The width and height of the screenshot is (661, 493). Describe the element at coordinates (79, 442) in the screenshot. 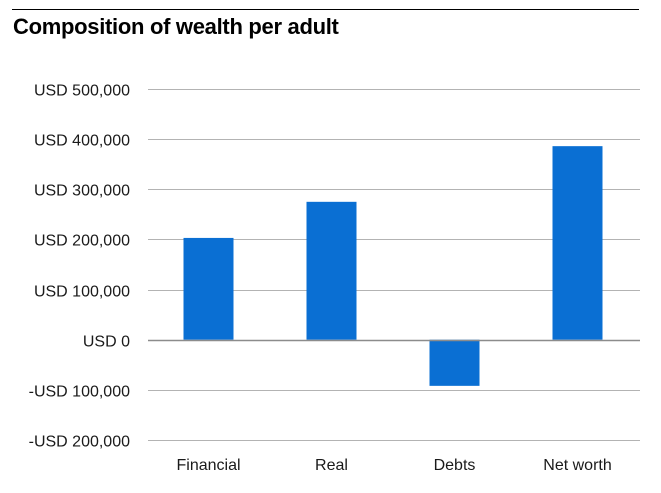

I see `y-tick-label: -USD 200,000` at that location.